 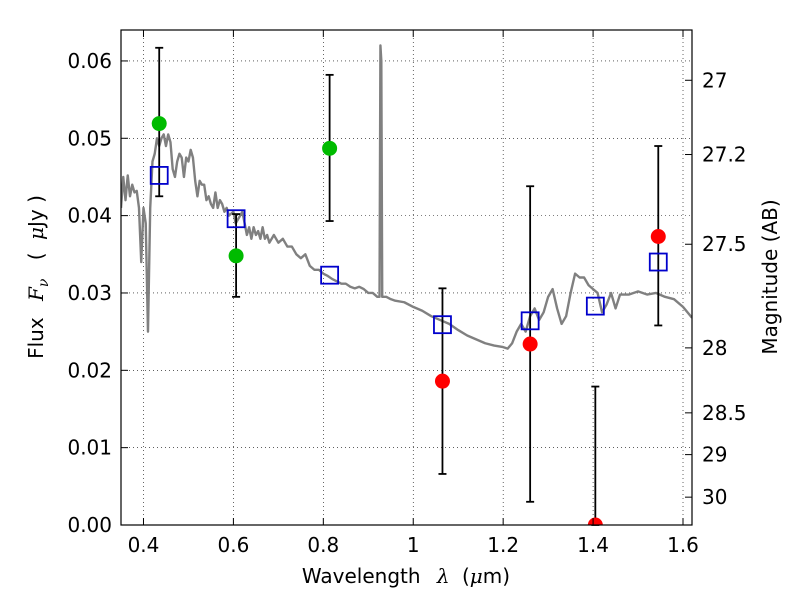 What do you see at coordinates (593, 545) in the screenshot?
I see `x-tick-label: 1.4` at bounding box center [593, 545].